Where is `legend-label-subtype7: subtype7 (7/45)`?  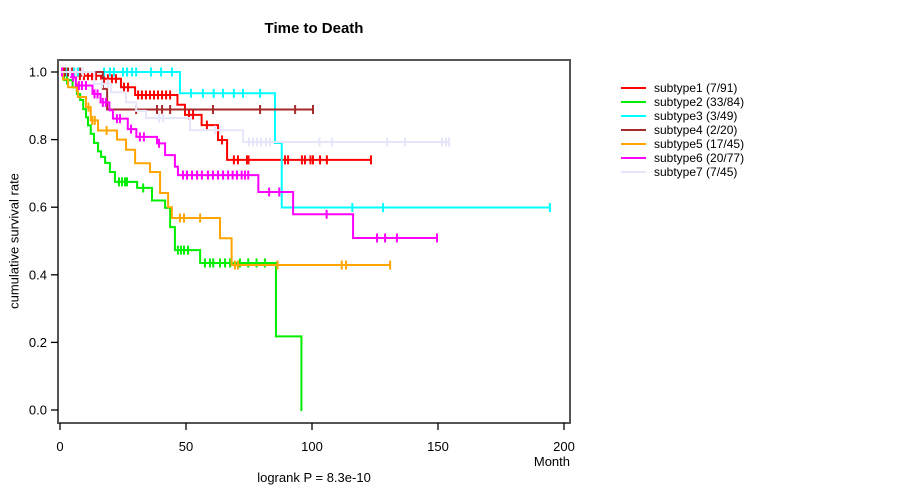 legend-label-subtype7: subtype7 (7/45) is located at coordinates (696, 172).